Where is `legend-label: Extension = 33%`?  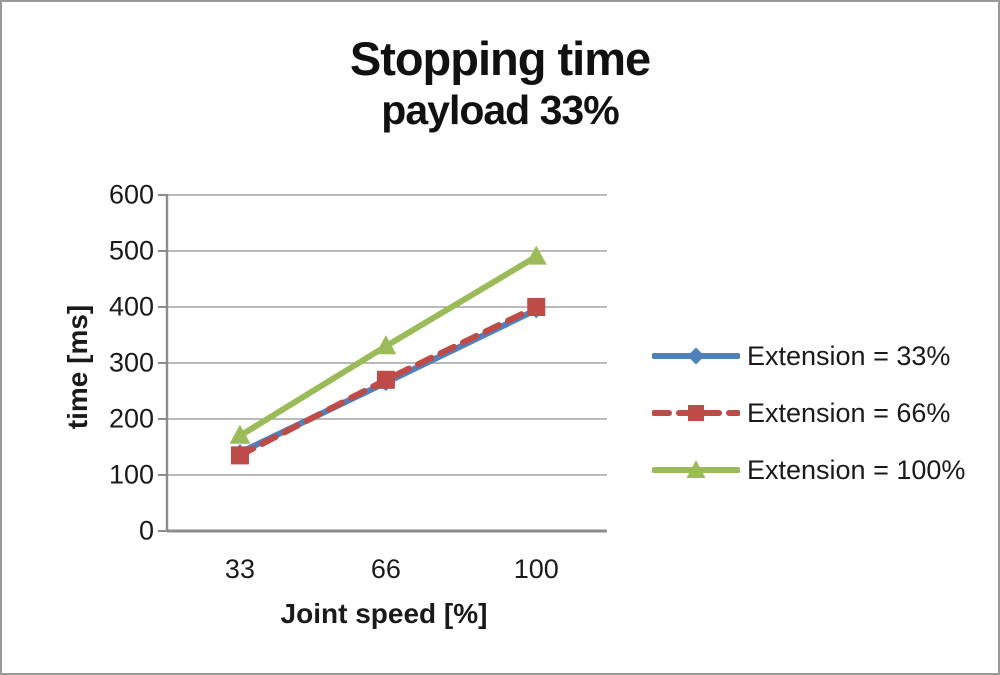
legend-label: Extension = 33% is located at coordinates (849, 355).